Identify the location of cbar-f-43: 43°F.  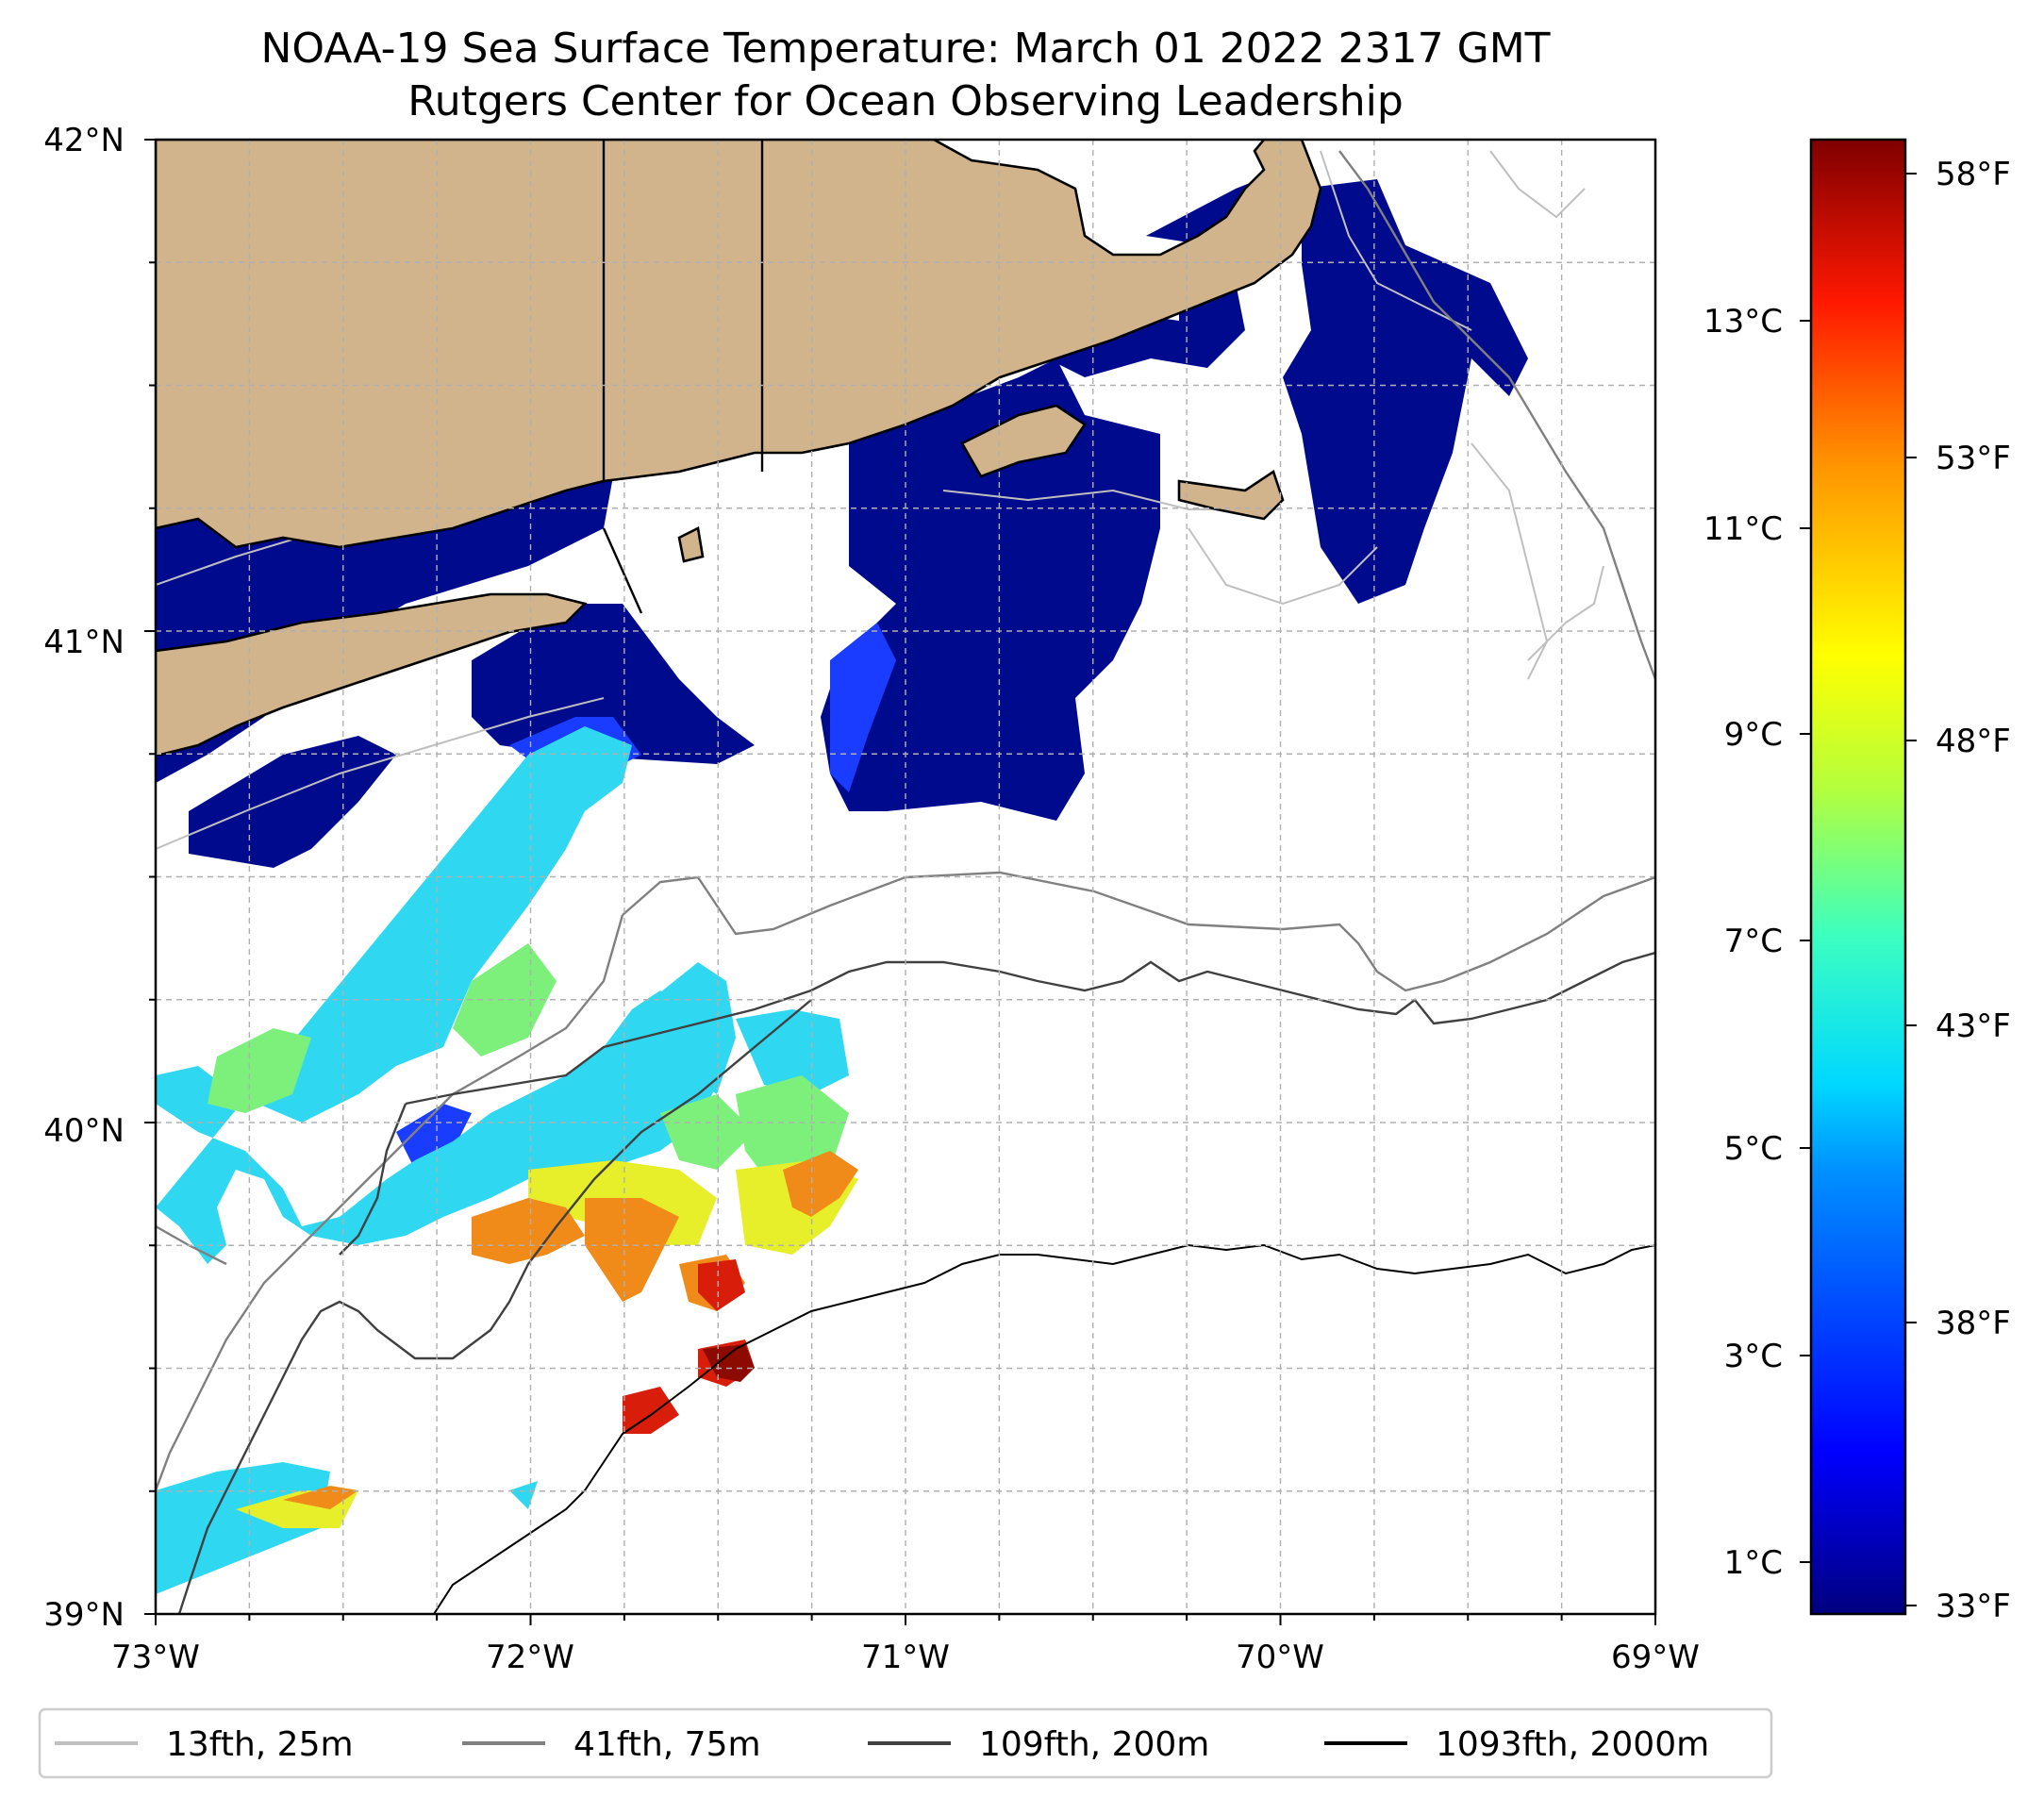
(1974, 1026).